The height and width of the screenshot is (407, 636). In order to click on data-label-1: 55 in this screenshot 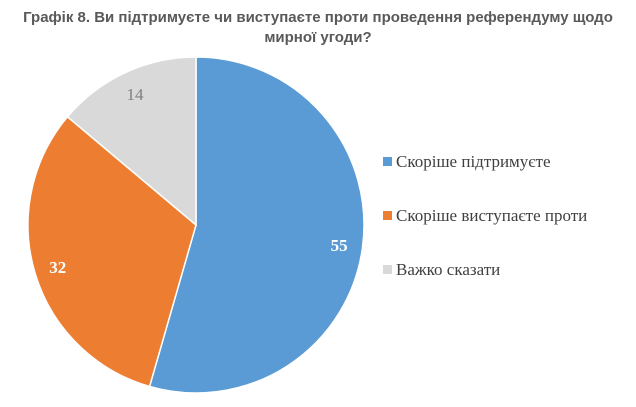, I will do `click(339, 245)`.